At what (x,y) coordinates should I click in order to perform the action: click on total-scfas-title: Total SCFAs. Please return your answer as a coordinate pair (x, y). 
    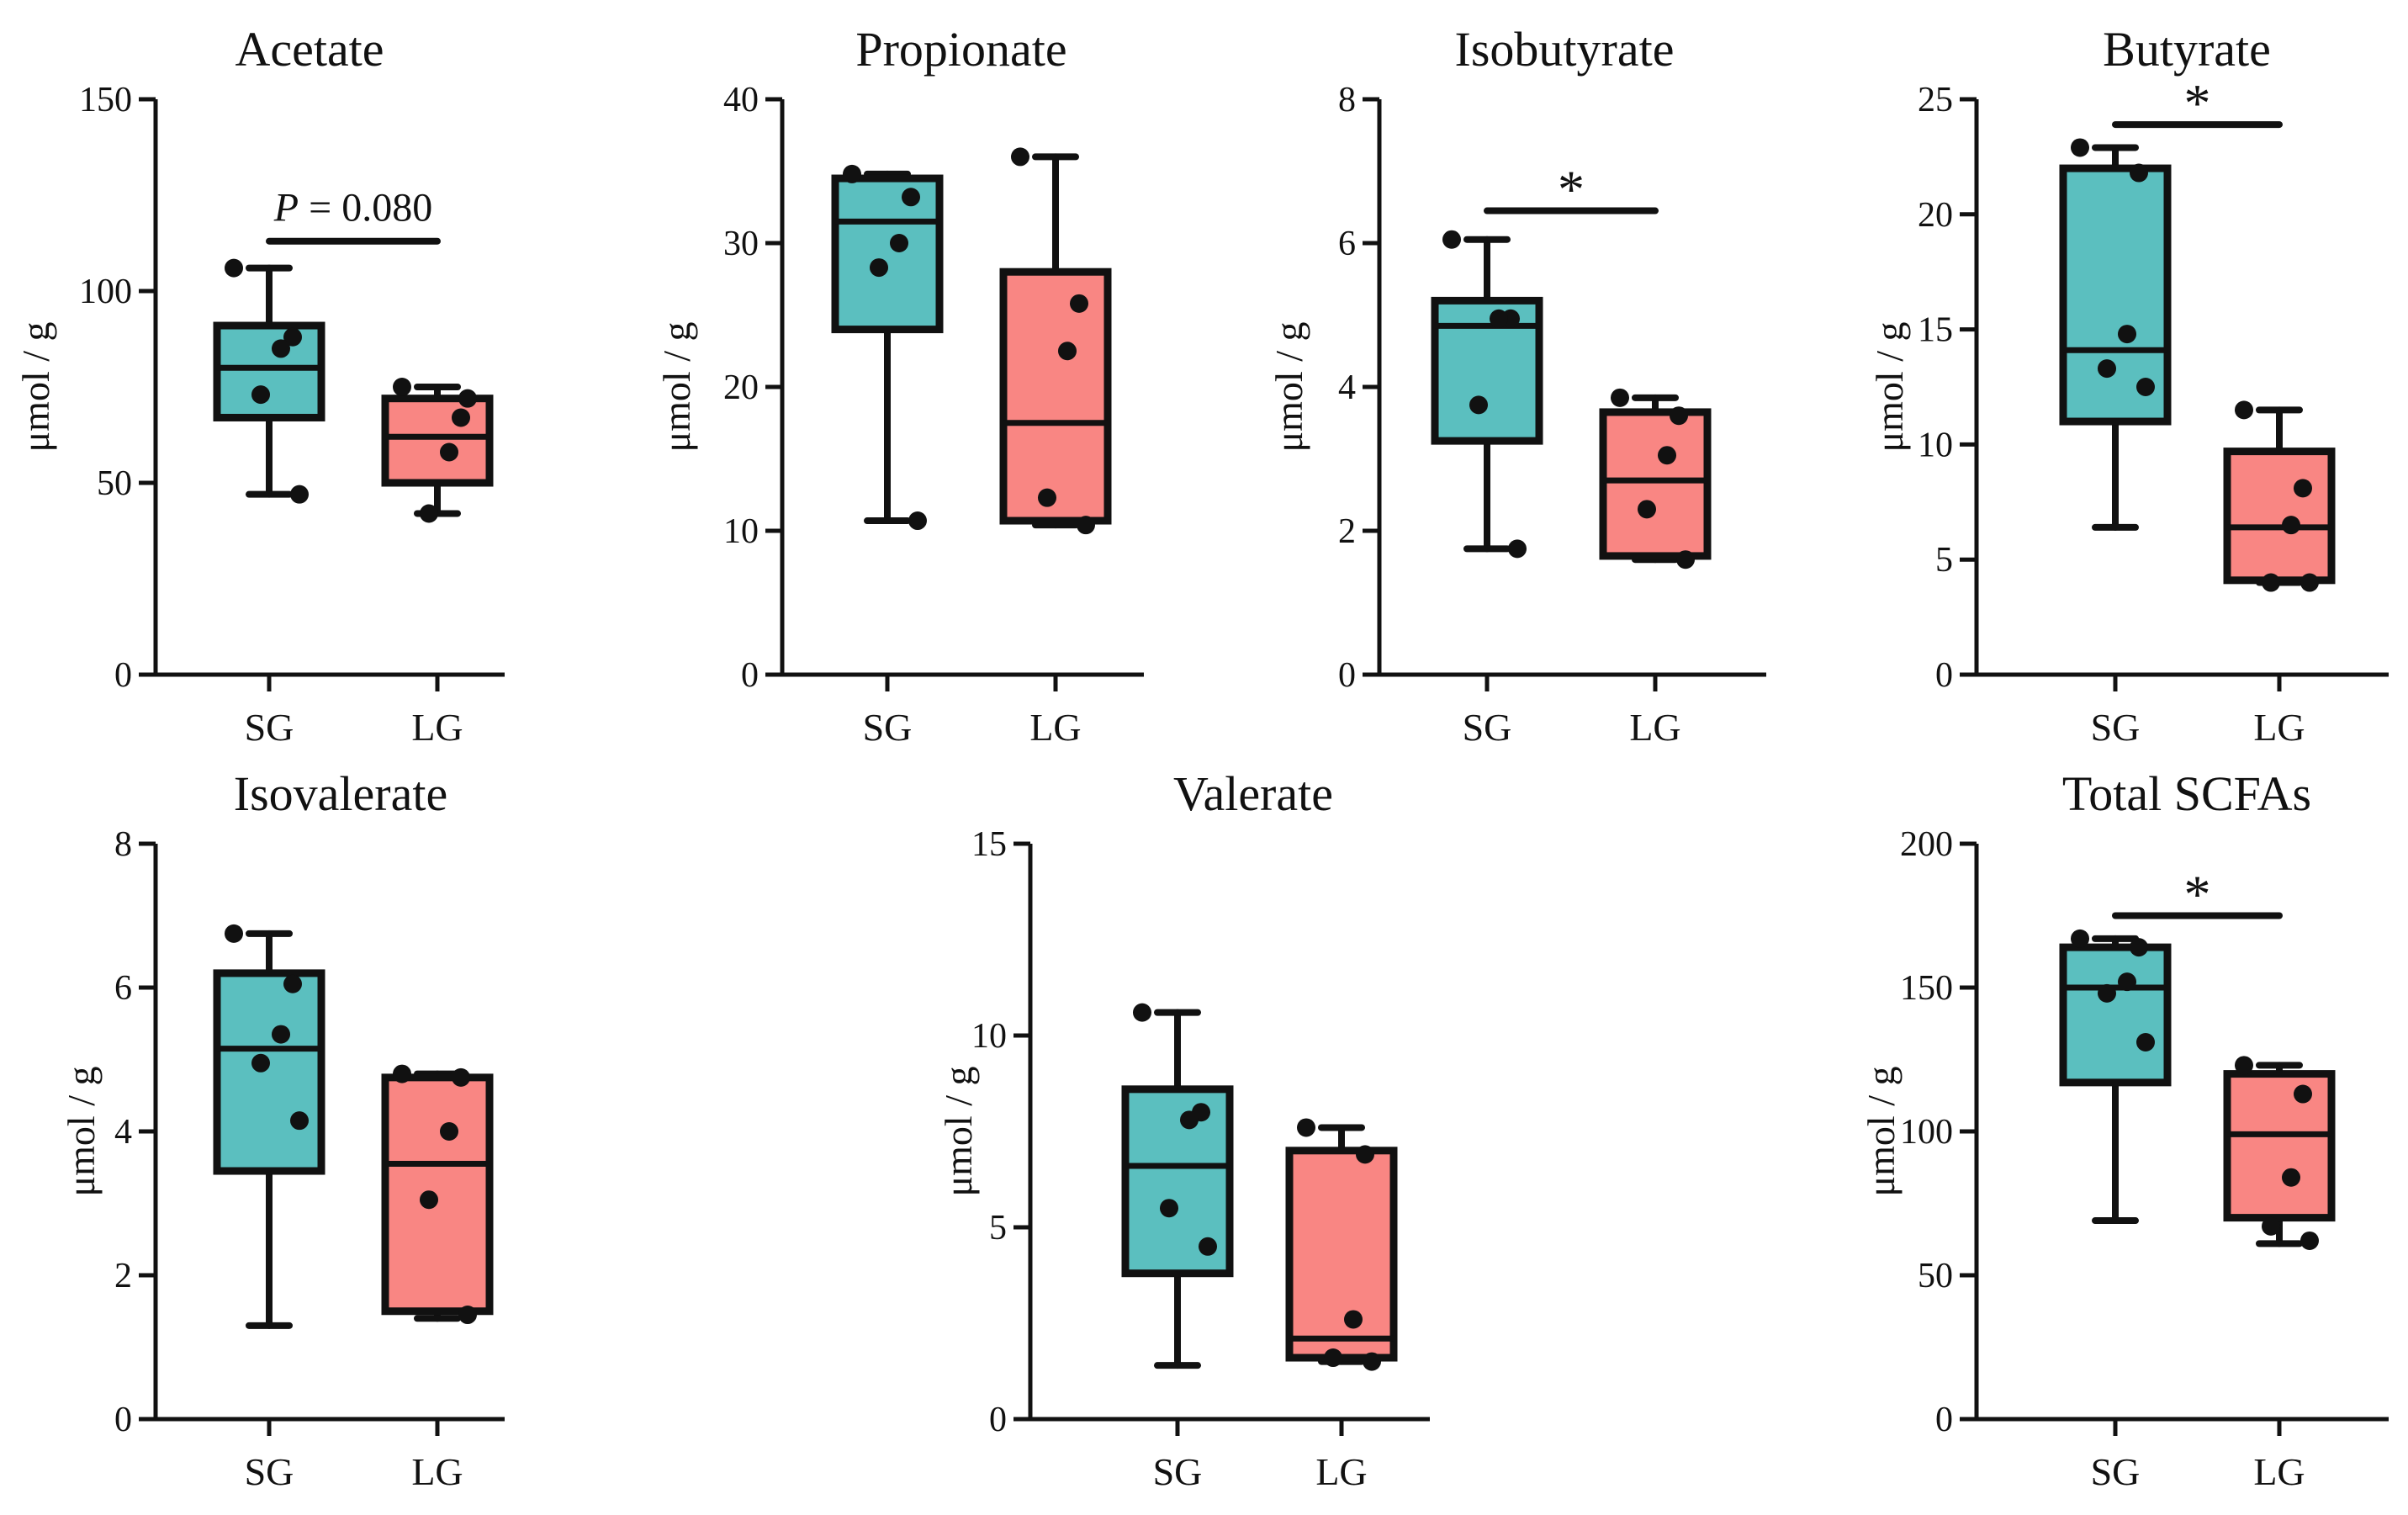
    Looking at the image, I should click on (2186, 793).